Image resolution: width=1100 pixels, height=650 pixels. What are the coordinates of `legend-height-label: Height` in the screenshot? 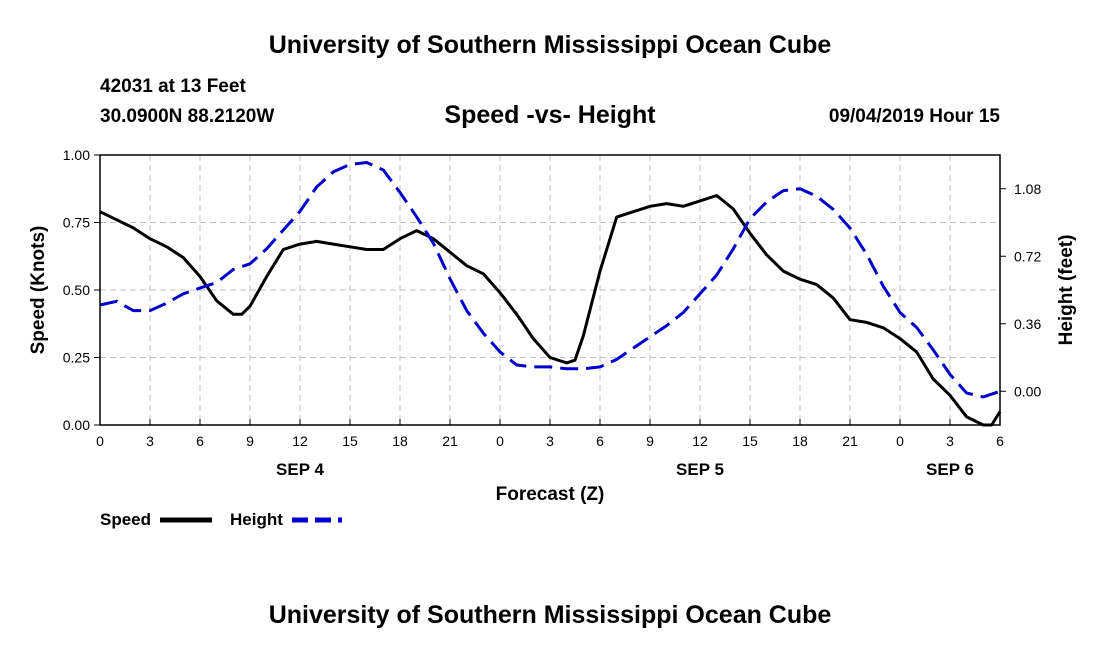 It's located at (256, 519).